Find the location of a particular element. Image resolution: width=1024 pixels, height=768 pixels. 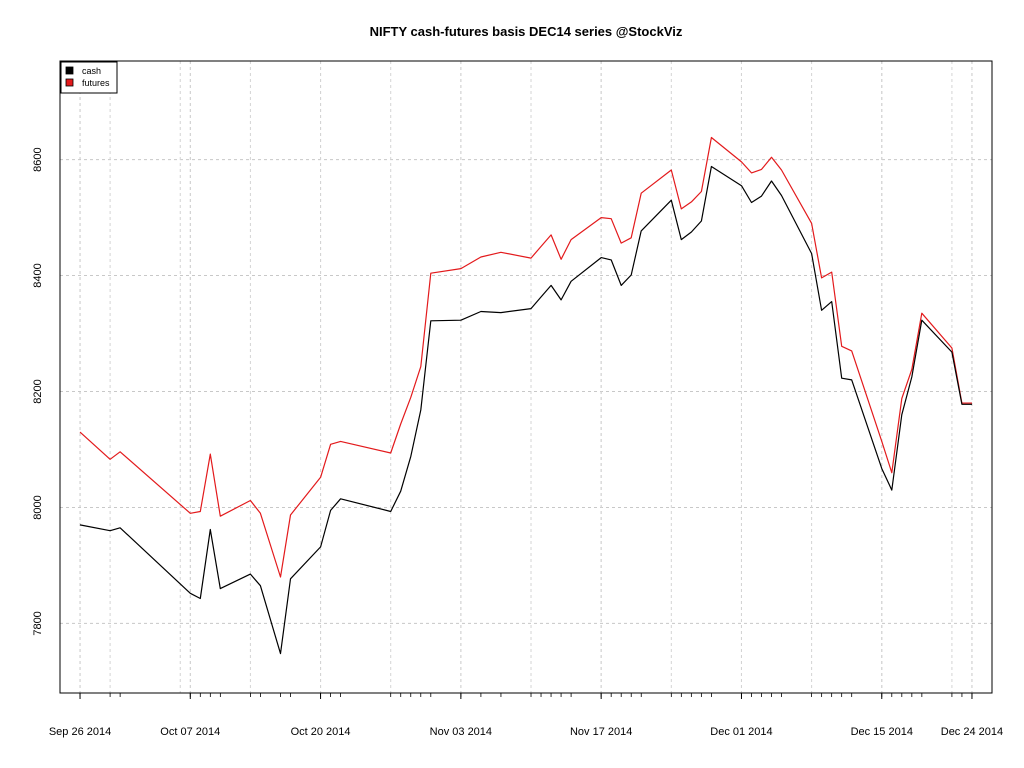

x-tick-label: Sep 26 2014 is located at coordinates (80, 732).